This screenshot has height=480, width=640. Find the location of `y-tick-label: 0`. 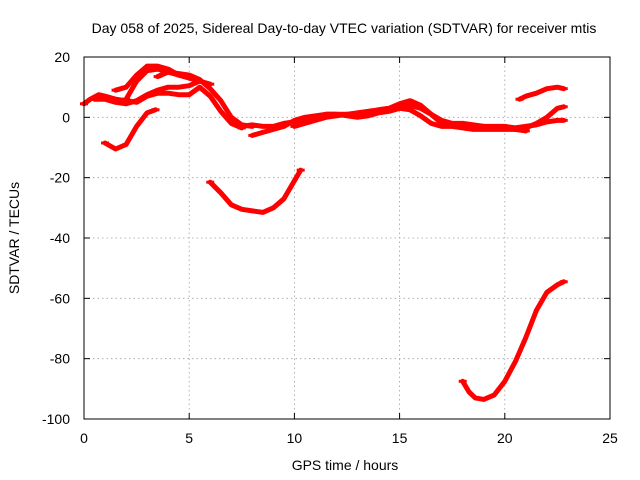

y-tick-label: 0 is located at coordinates (66, 117).